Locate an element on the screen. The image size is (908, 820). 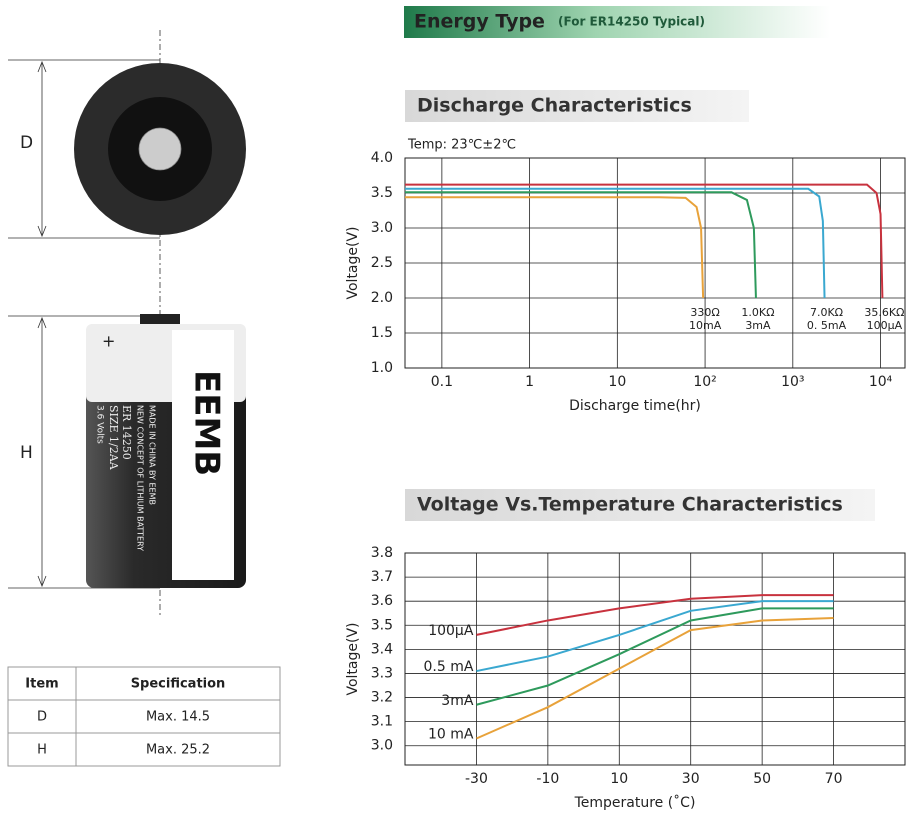
spec-table is located at coordinates (144, 716).